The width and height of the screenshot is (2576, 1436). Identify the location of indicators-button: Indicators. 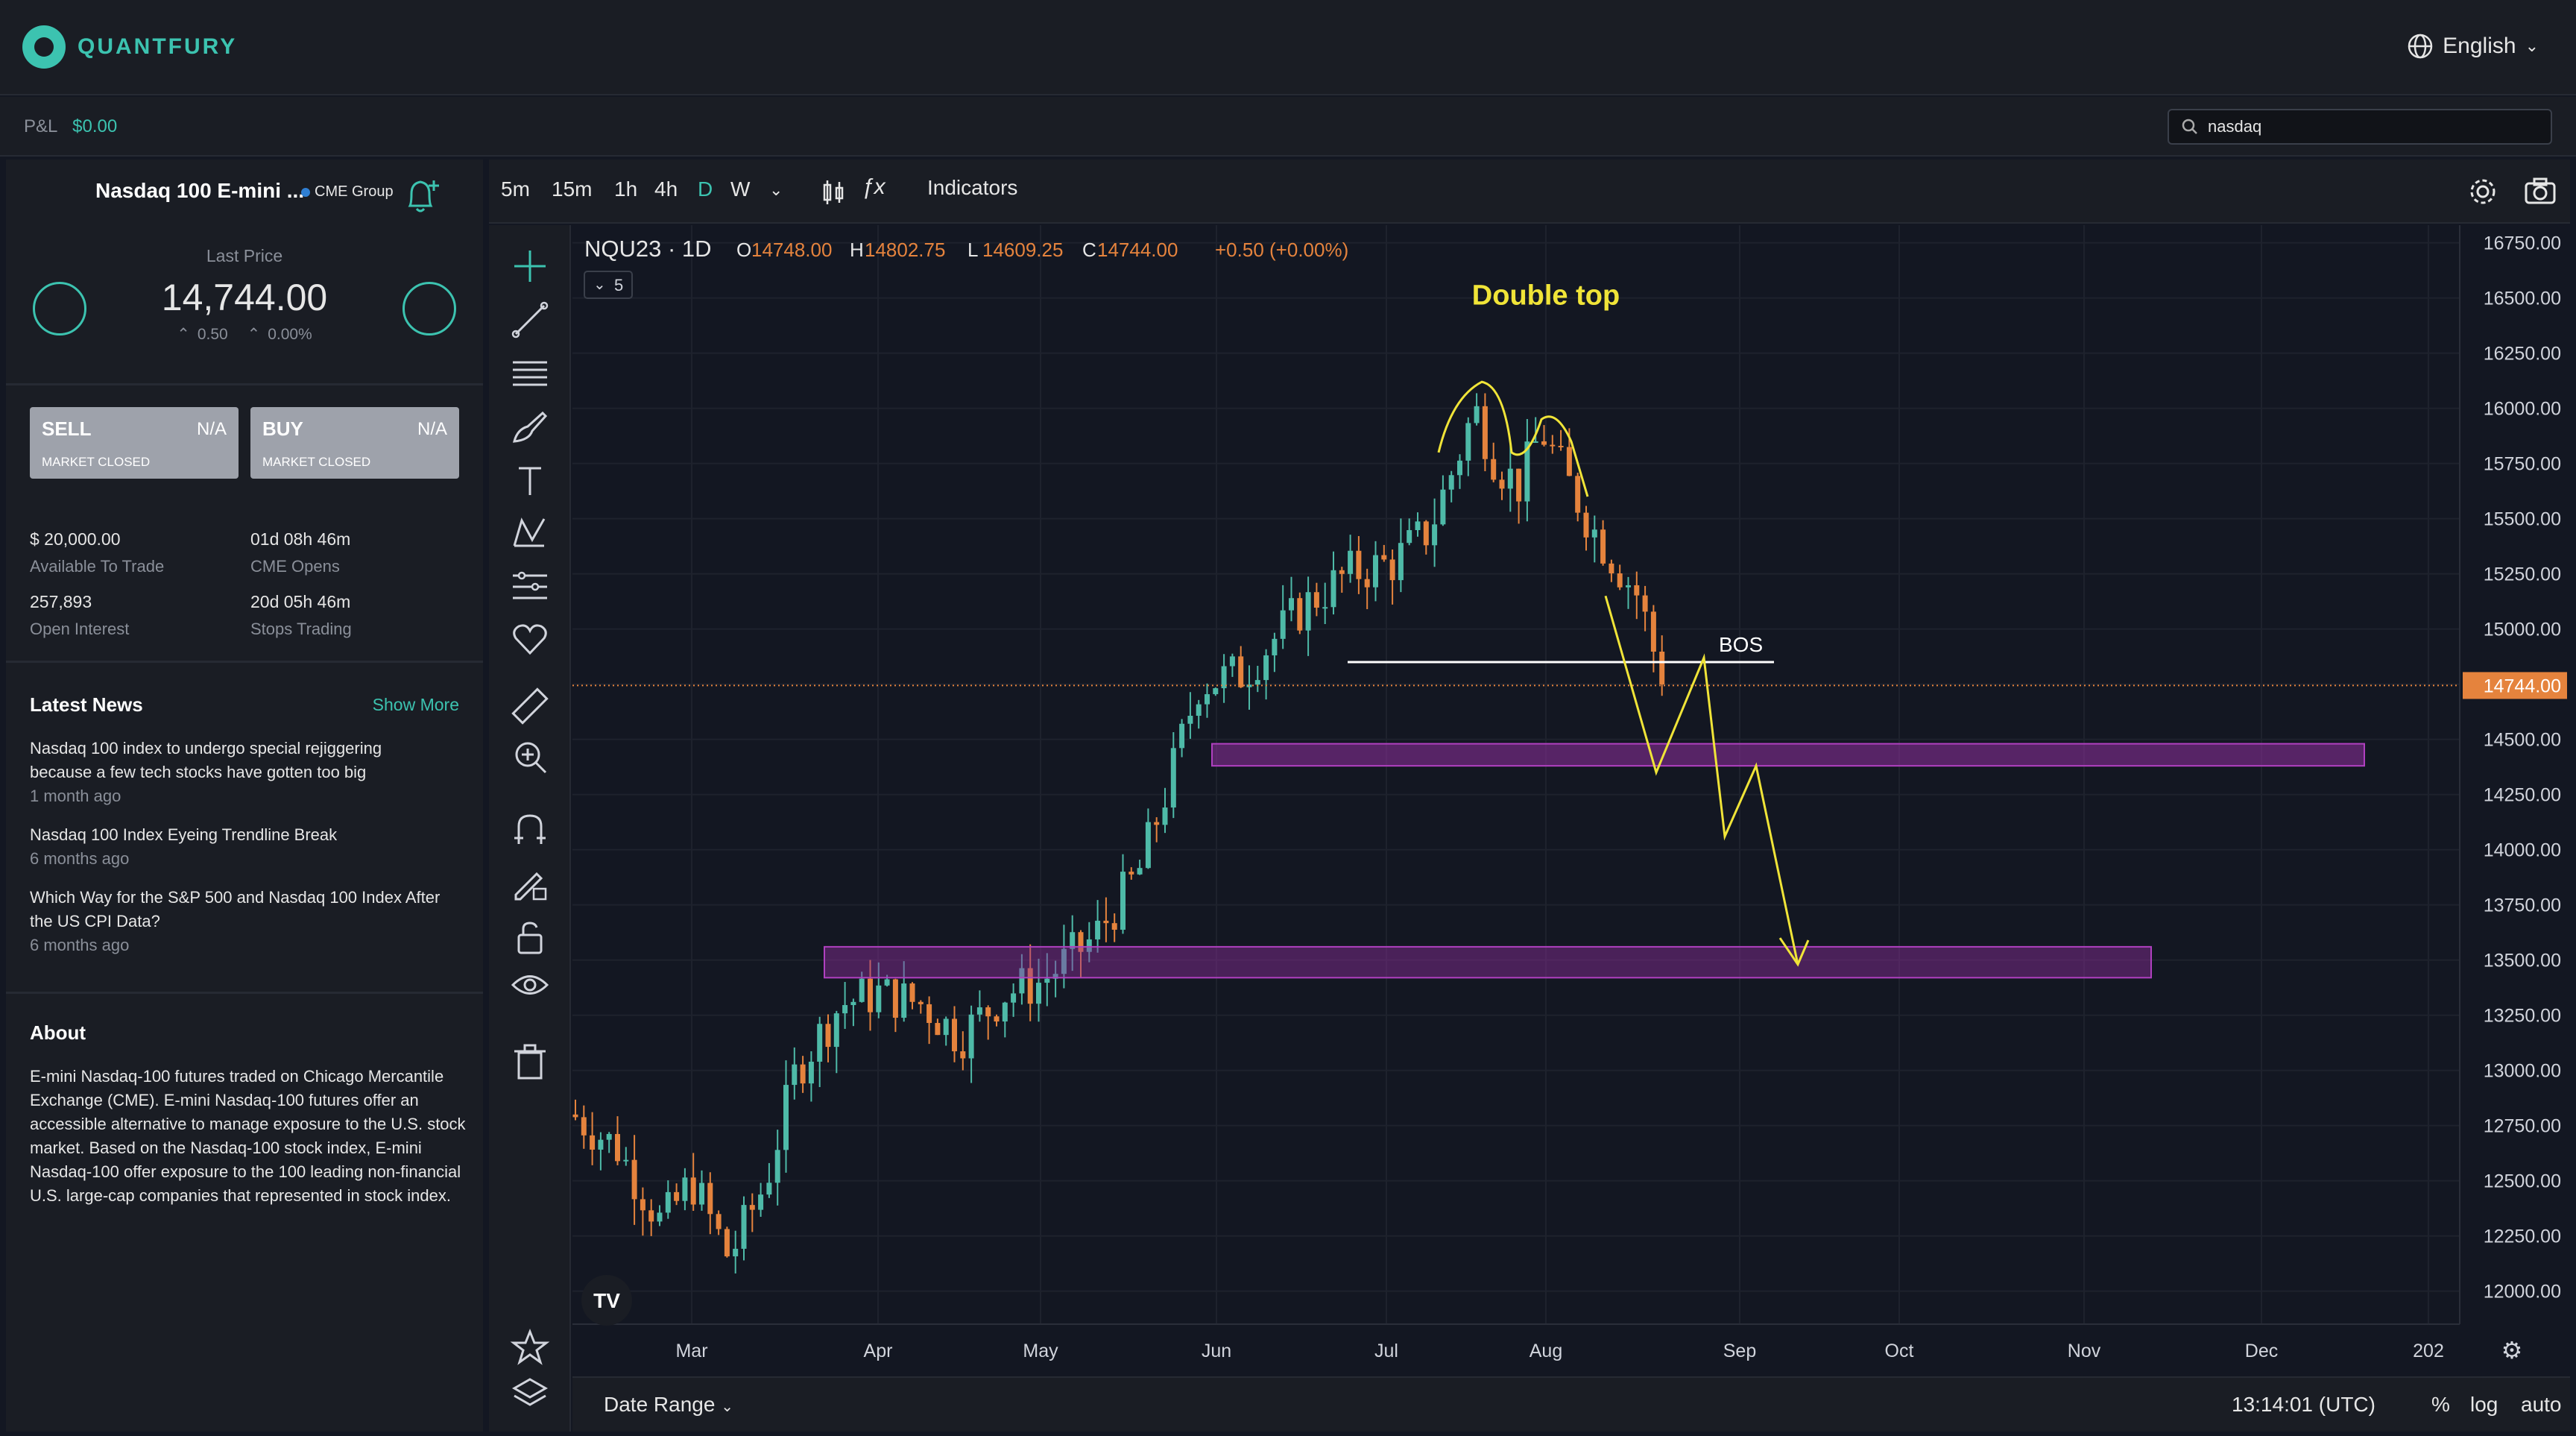
(972, 187).